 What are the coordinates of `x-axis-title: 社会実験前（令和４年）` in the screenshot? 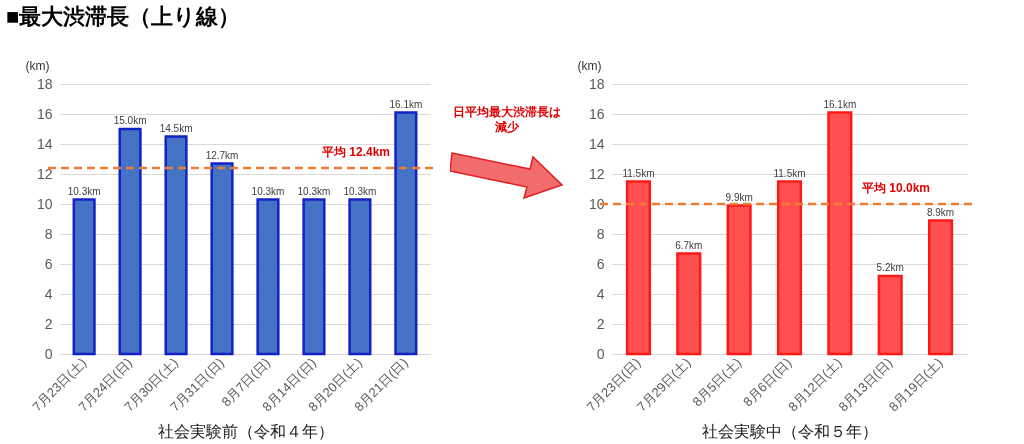 It's located at (245, 432).